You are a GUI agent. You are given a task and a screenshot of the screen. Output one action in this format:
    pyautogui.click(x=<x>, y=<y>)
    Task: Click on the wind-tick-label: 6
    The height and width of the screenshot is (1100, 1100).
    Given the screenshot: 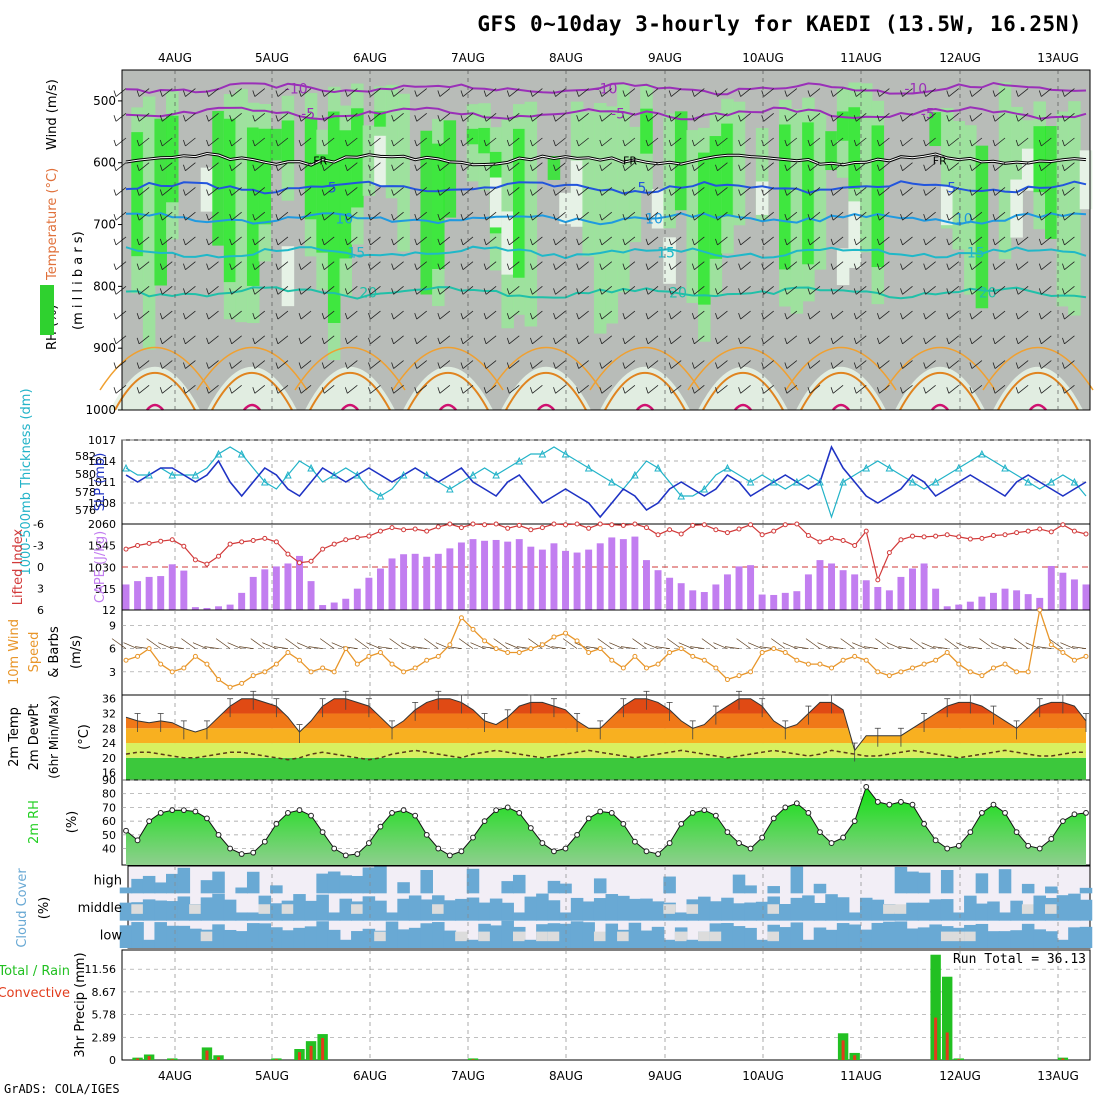 What is the action you would take?
    pyautogui.click(x=112, y=649)
    